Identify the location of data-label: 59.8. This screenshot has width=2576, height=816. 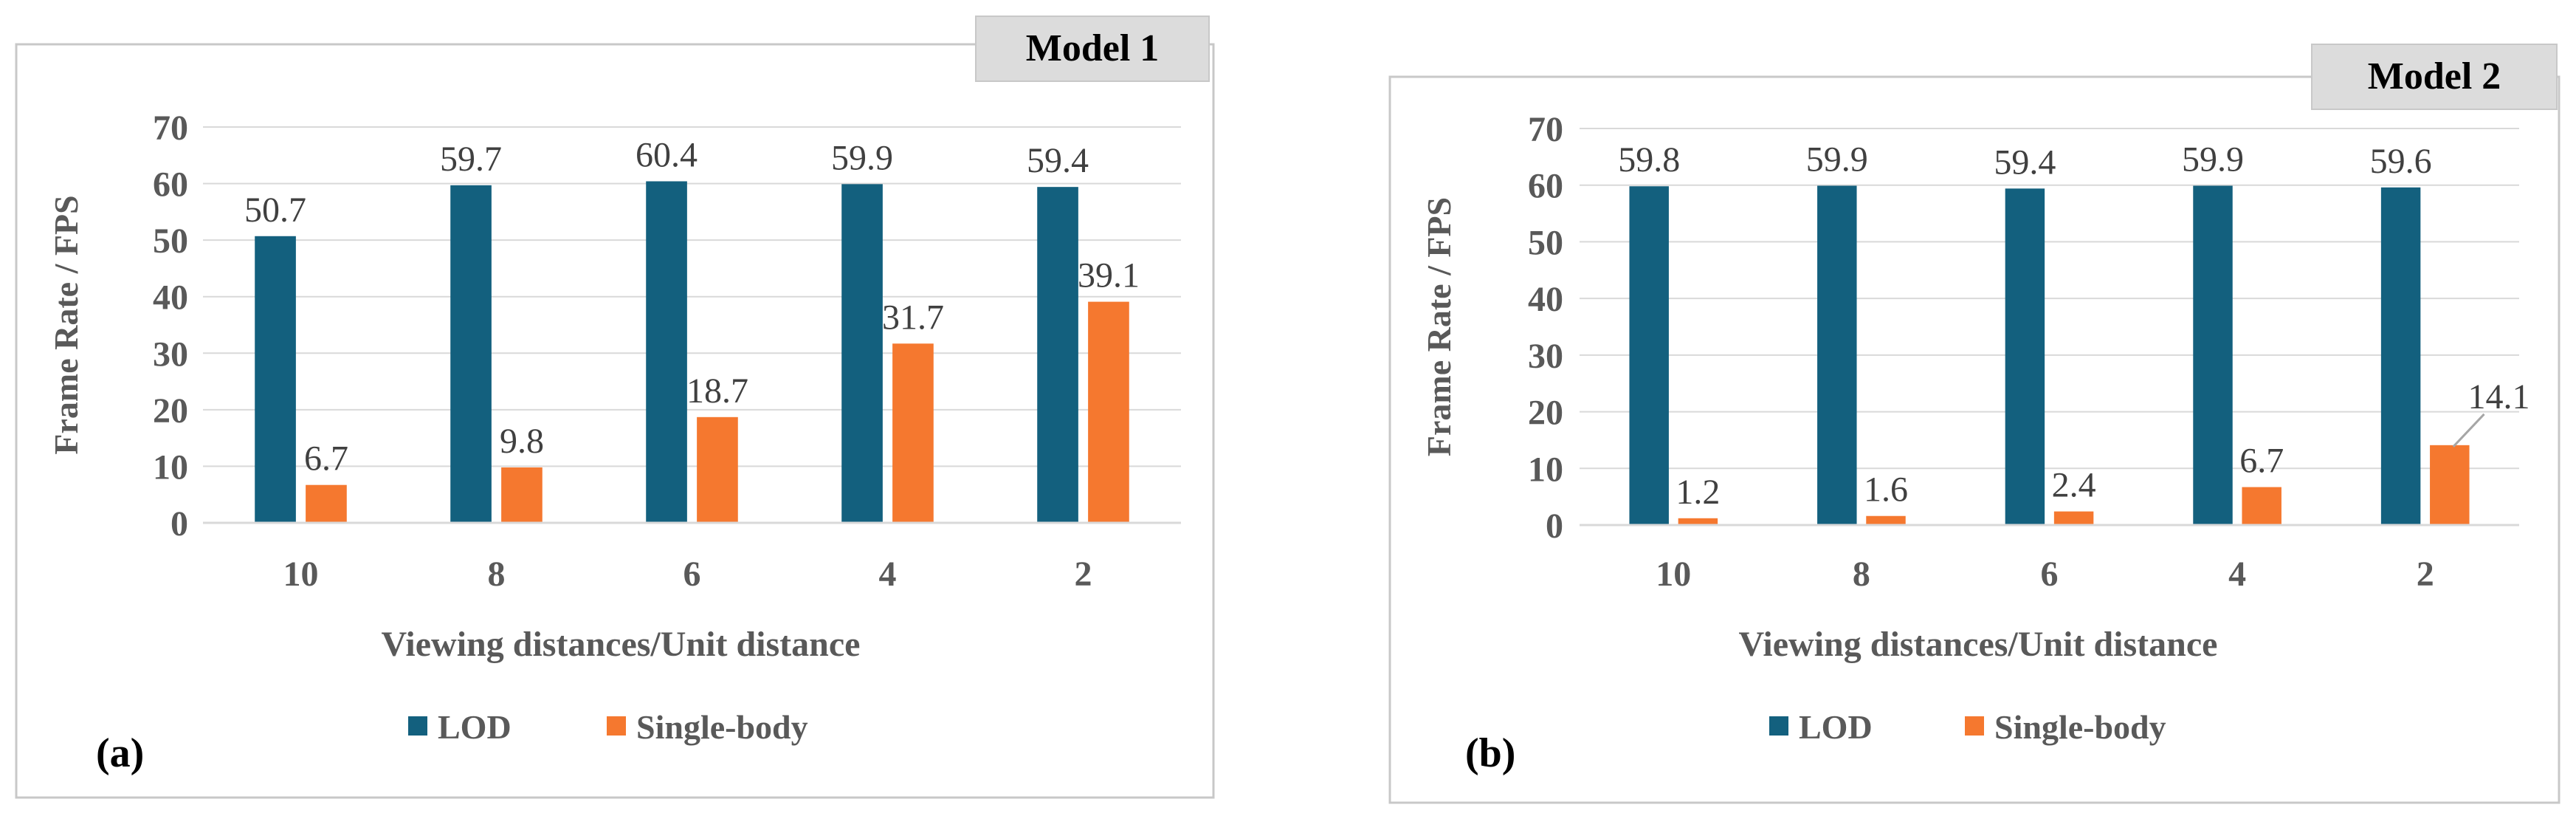
(1649, 160).